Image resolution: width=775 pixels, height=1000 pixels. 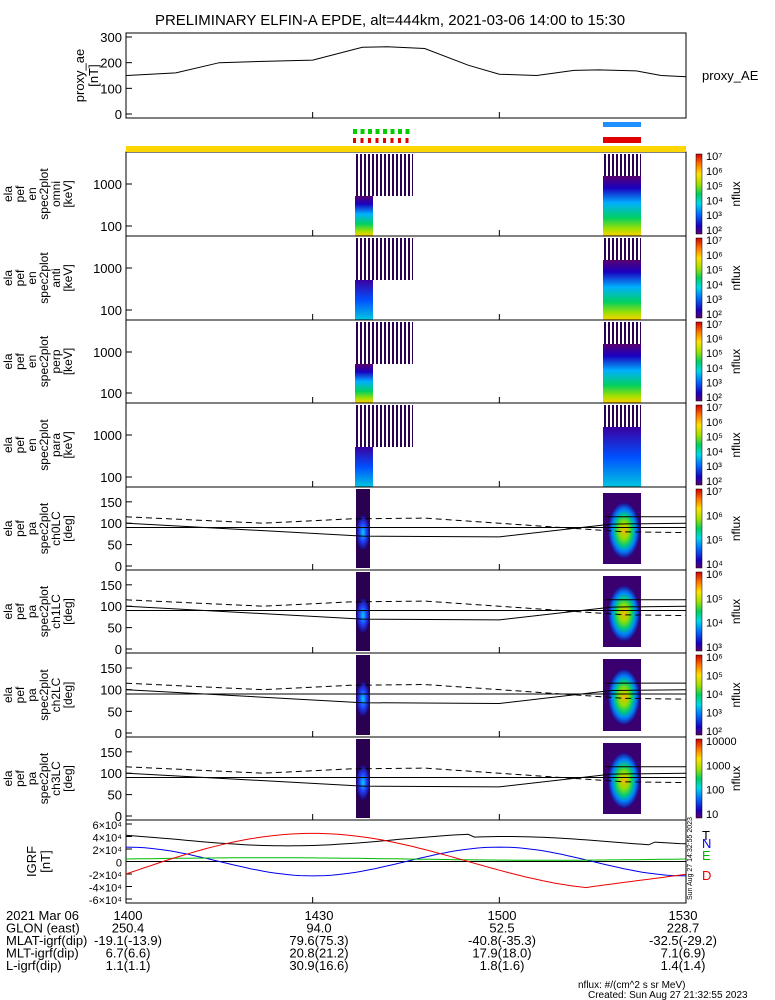 I want to click on colorbar-tick-label: 10, so click(x=712, y=815).